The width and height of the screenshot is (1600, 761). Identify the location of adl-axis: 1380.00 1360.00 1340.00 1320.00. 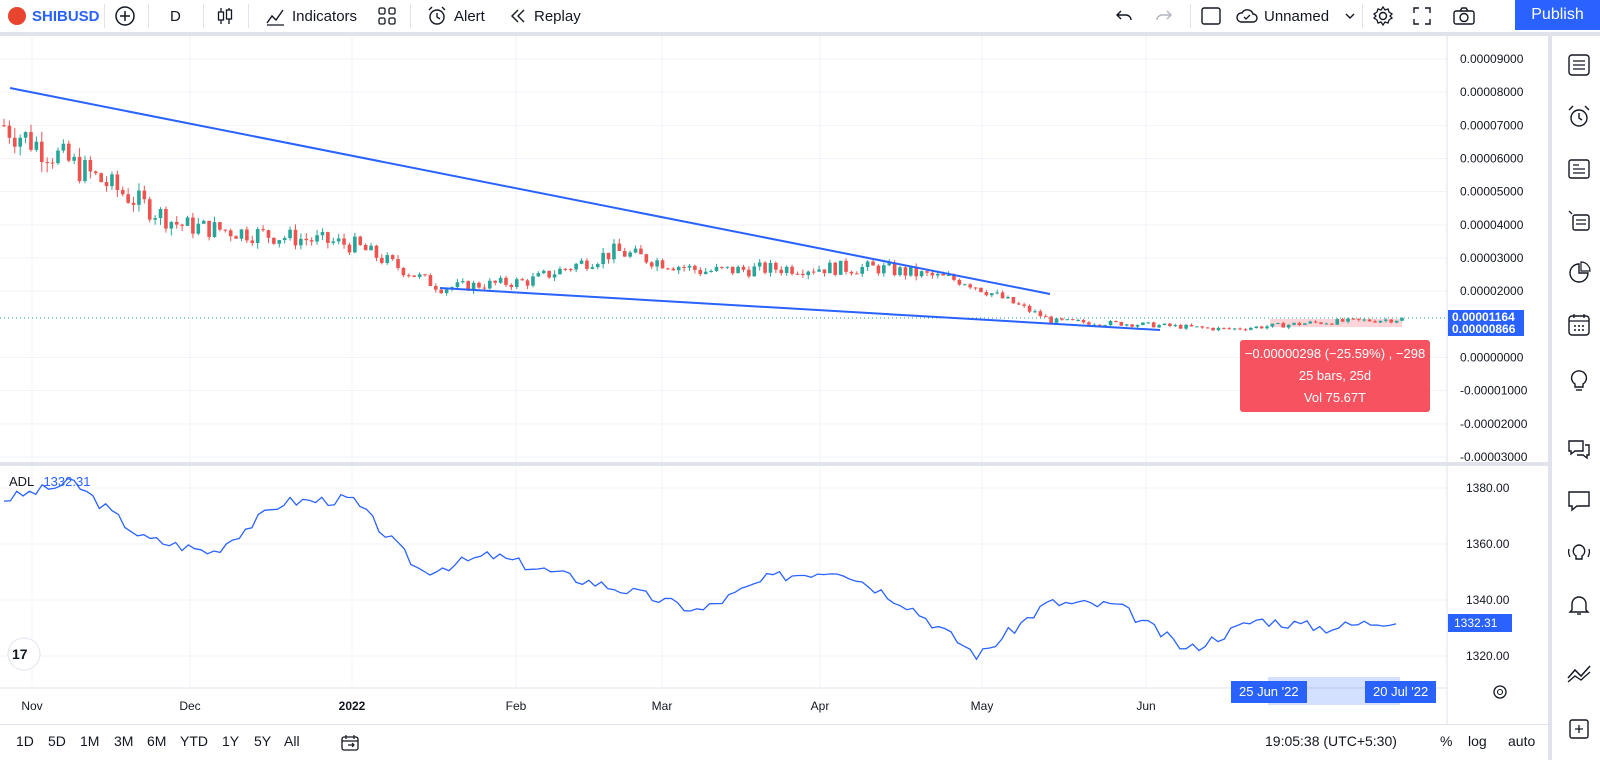
(1488, 572).